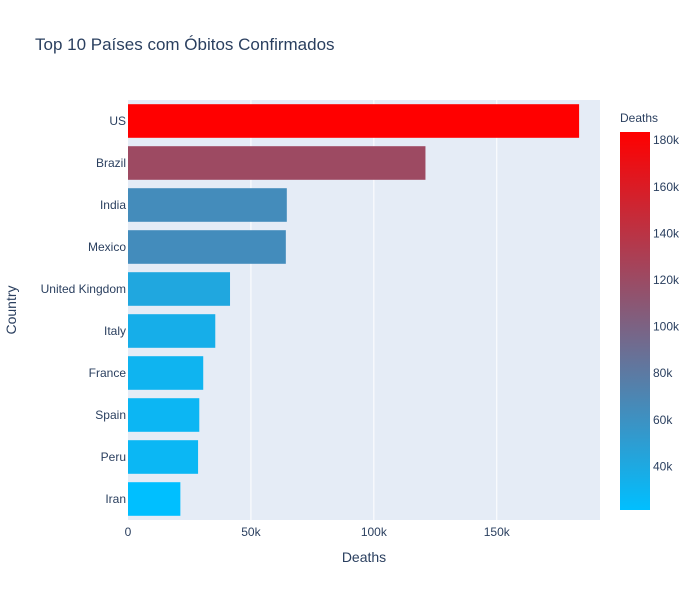 The width and height of the screenshot is (700, 600). I want to click on y-tick-label: Peru, so click(113, 457).